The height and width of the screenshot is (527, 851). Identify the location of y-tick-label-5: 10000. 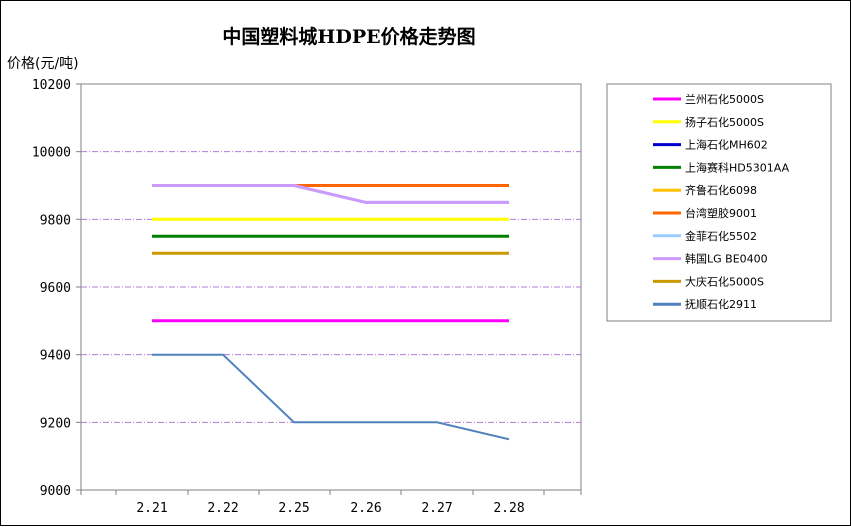
(51, 153).